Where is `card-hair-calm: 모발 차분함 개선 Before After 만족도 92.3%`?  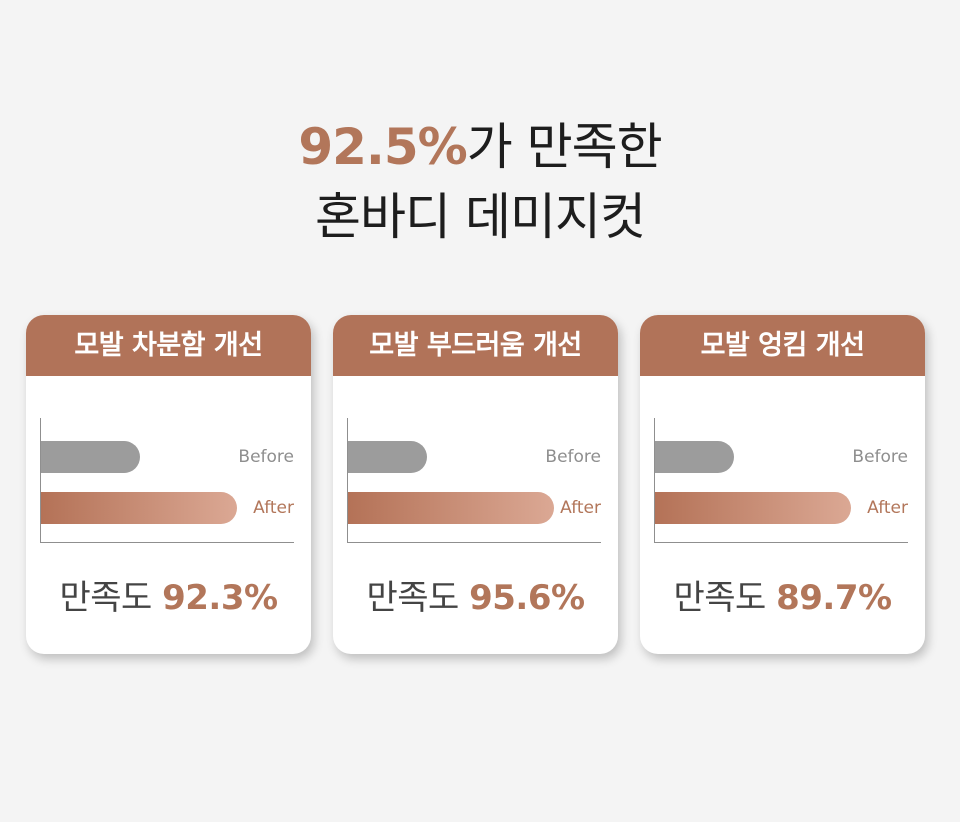
card-hair-calm: 모발 차분함 개선 Before After 만족도 92.3% is located at coordinates (168, 484).